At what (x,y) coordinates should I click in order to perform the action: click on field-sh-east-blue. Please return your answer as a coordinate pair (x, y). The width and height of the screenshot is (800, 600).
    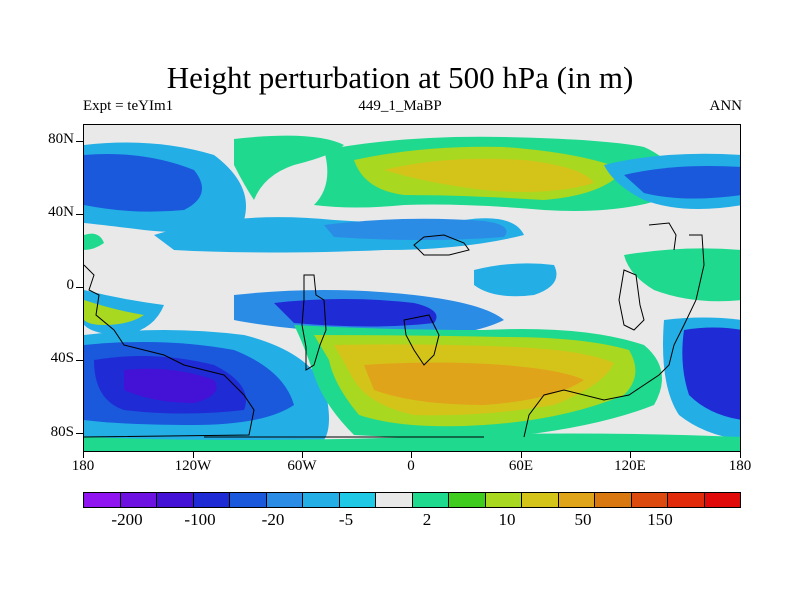
    Looking at the image, I should click on (711, 373).